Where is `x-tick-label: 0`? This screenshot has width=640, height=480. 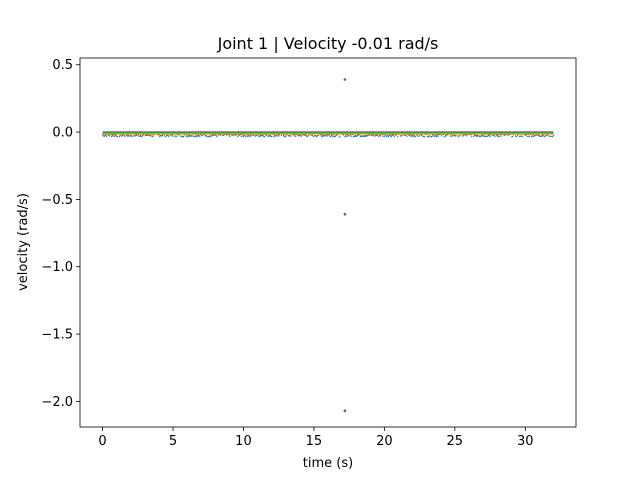 x-tick-label: 0 is located at coordinates (102, 441).